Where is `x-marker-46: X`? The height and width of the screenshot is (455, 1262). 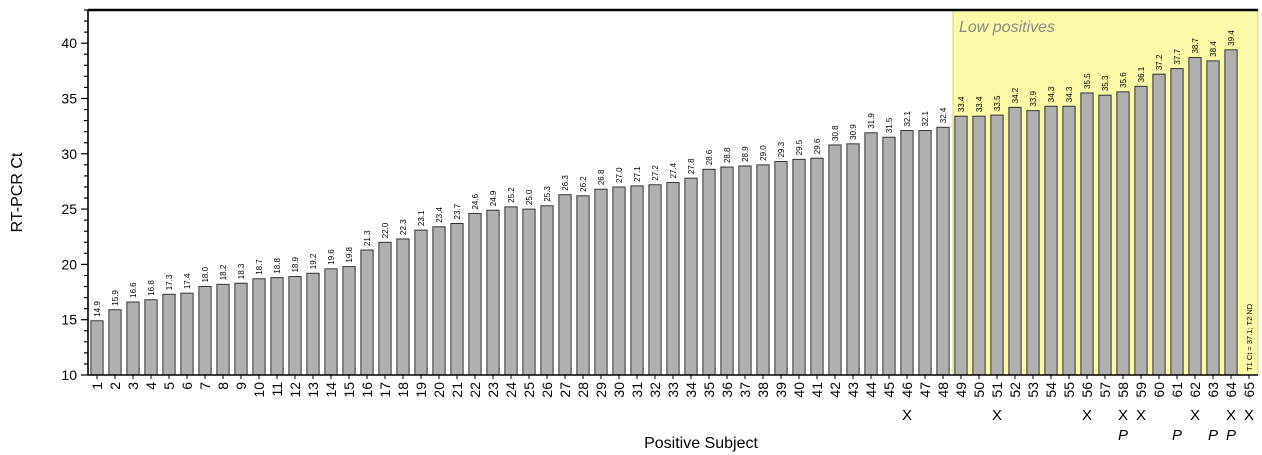
x-marker-46: X is located at coordinates (907, 415).